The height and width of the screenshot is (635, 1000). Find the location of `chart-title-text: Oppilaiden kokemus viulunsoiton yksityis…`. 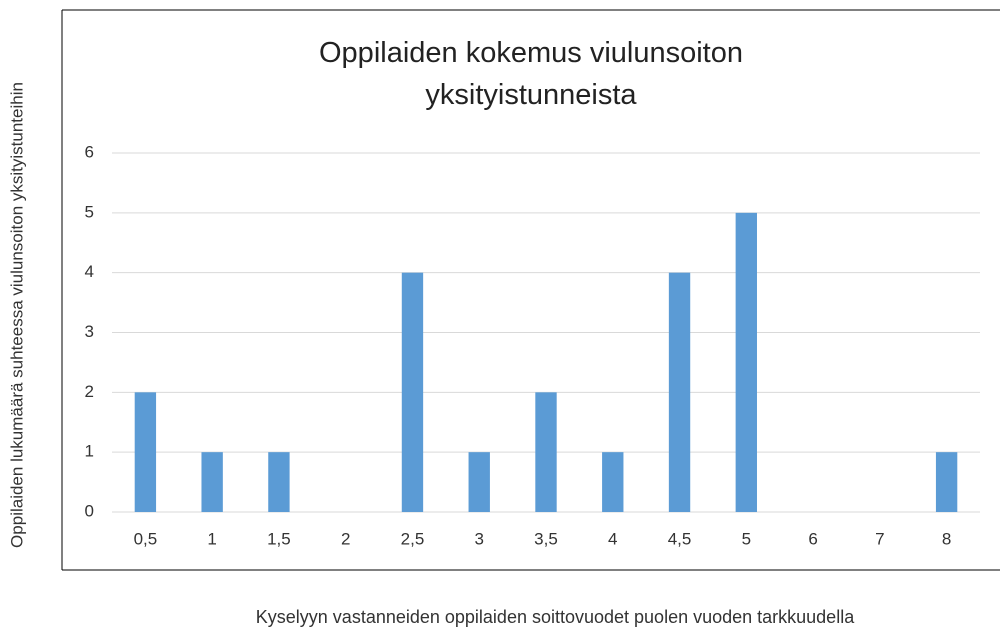

chart-title-text: Oppilaiden kokemus viulunsoiton yksityis… is located at coordinates (531, 74).